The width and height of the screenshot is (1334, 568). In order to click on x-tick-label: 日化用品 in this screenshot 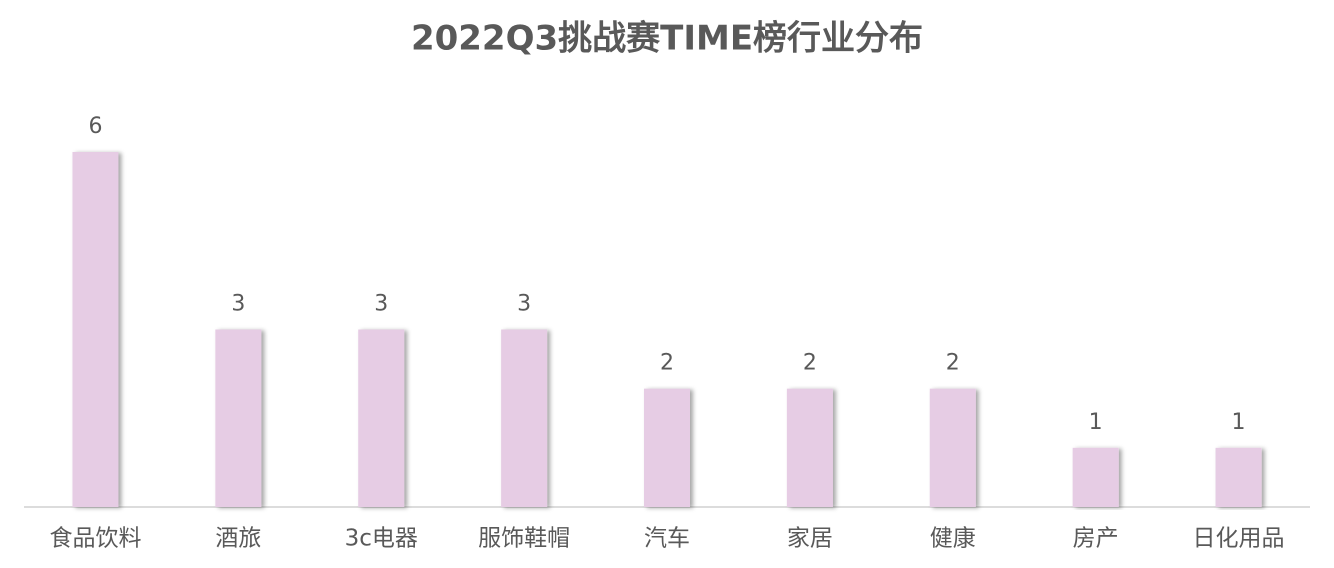, I will do `click(1239, 539)`.